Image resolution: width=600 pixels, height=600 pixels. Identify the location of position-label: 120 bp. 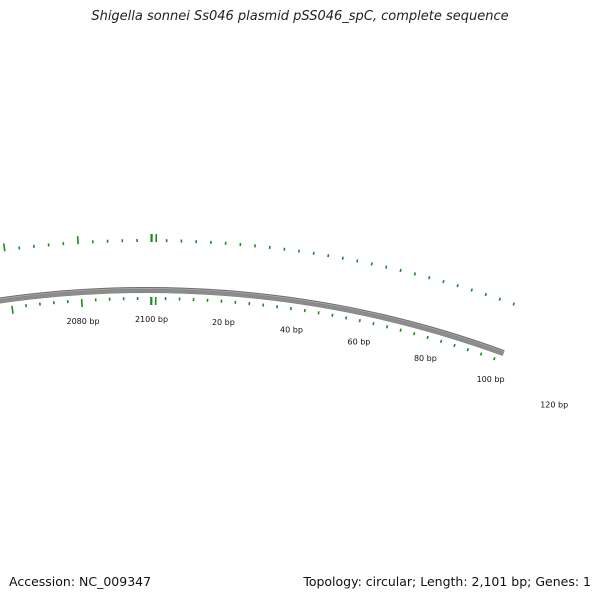
(554, 405).